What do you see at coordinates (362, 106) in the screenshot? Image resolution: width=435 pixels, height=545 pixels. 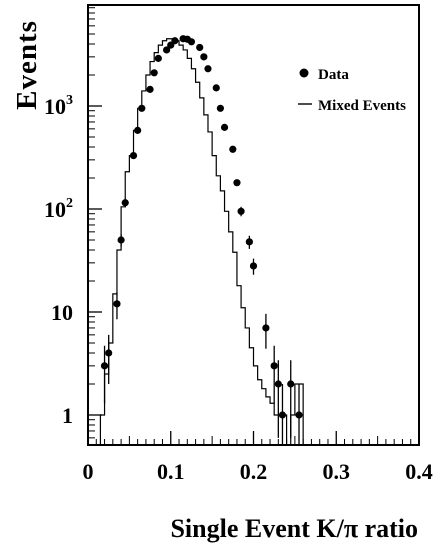 I see `legend-mixed-events-label: Mixed Events` at bounding box center [362, 106].